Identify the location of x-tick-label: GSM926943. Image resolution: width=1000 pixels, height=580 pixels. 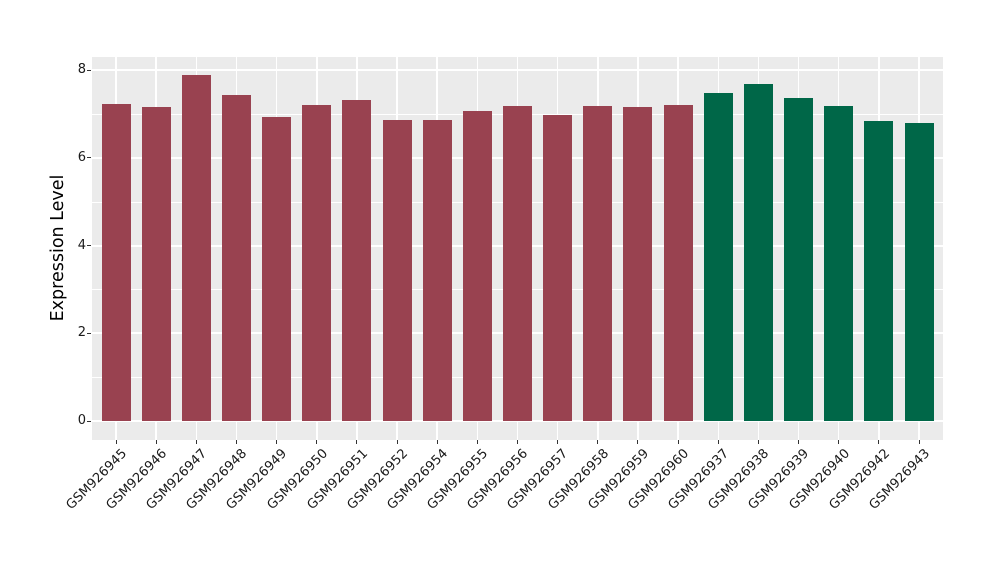
(899, 479).